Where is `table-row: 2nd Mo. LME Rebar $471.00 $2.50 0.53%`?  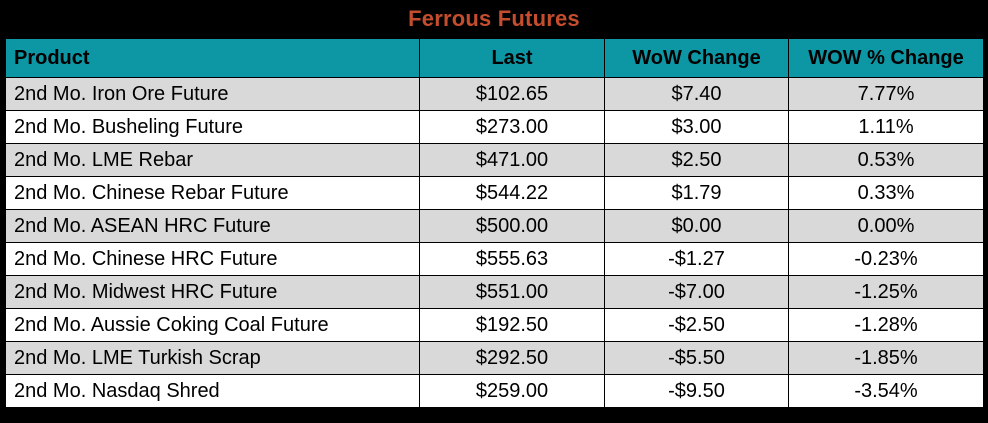
table-row: 2nd Mo. LME Rebar $471.00 $2.50 0.53% is located at coordinates (494, 160).